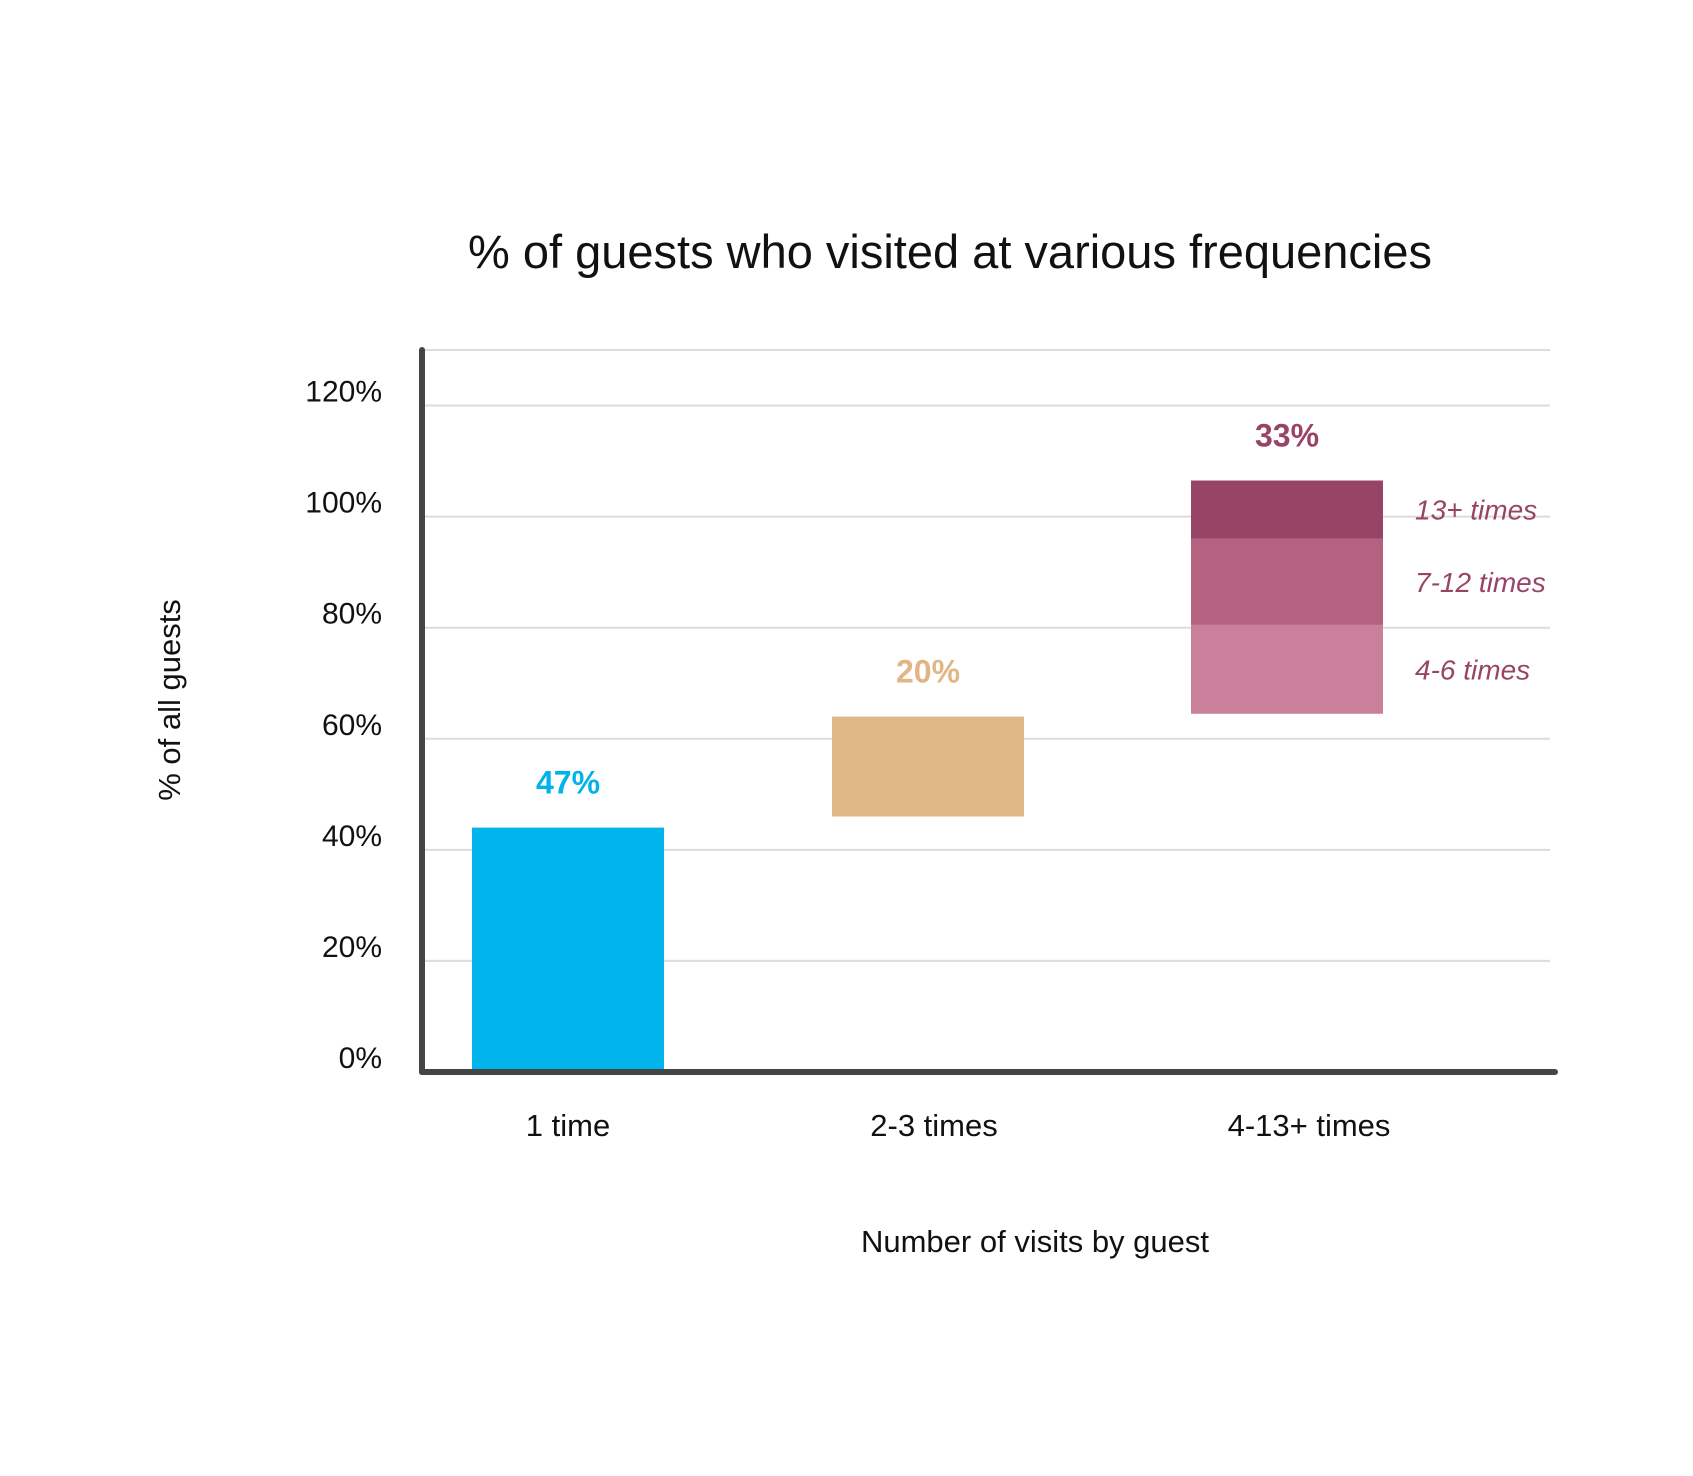 This screenshot has width=1693, height=1476. Describe the element at coordinates (933, 1125) in the screenshot. I see `x-tick-label: 2-3 times` at that location.